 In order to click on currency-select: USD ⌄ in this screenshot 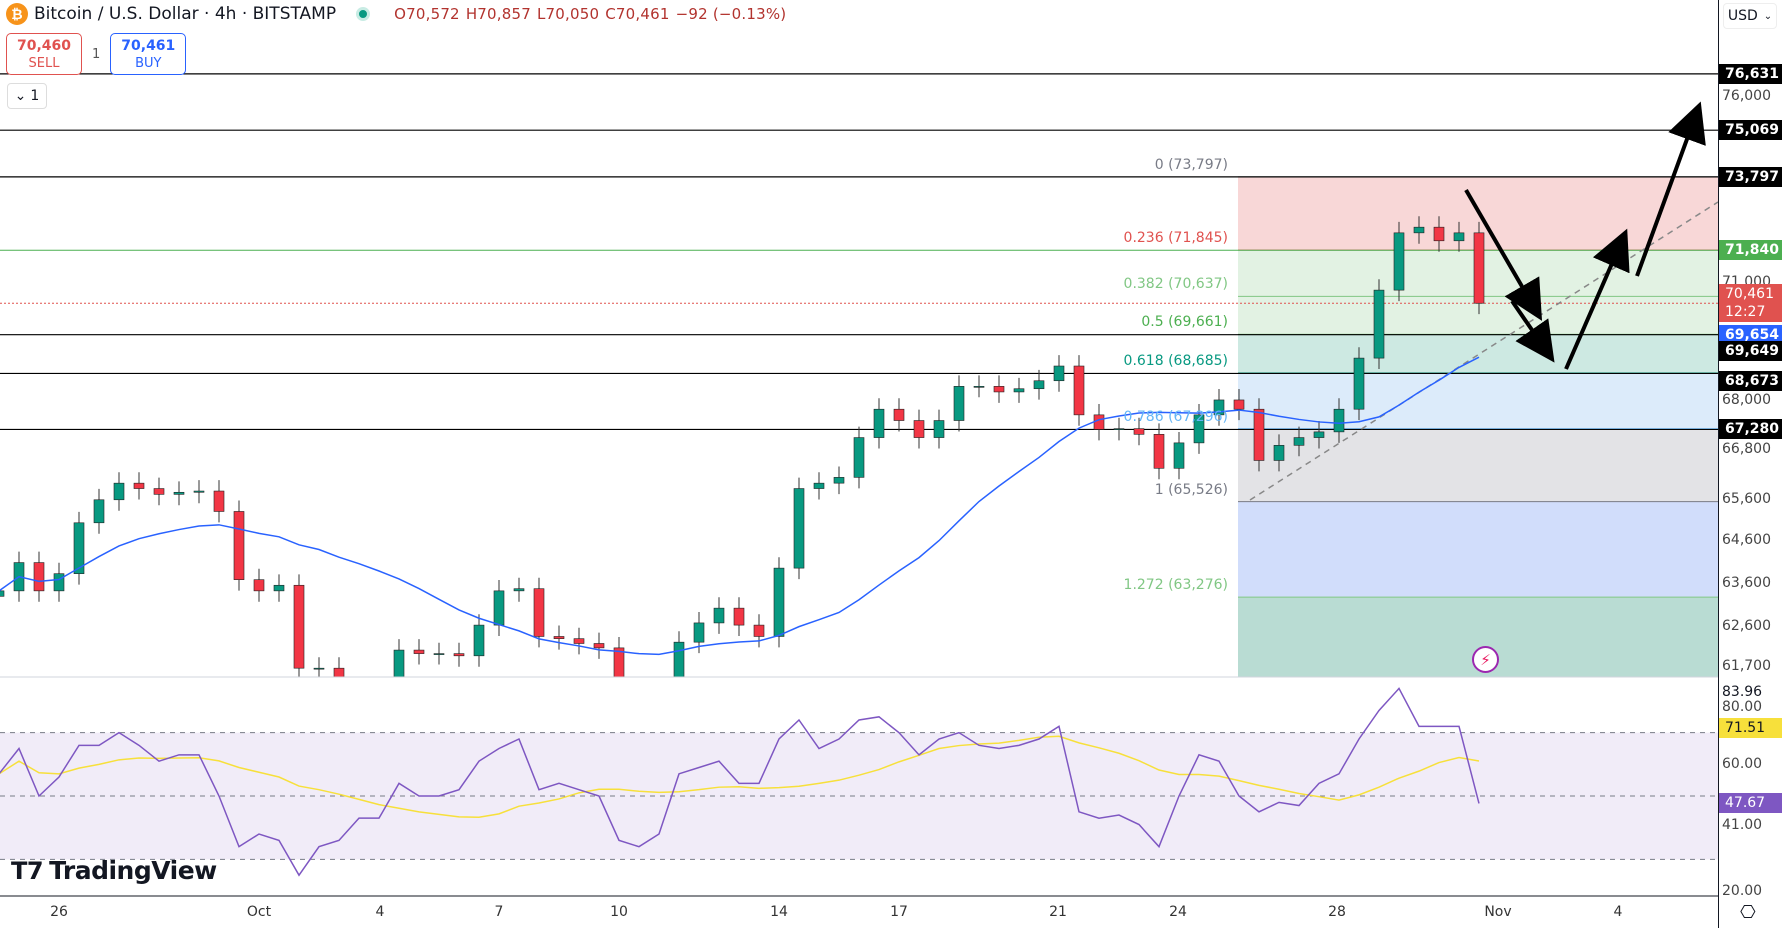, I will do `click(1750, 16)`.